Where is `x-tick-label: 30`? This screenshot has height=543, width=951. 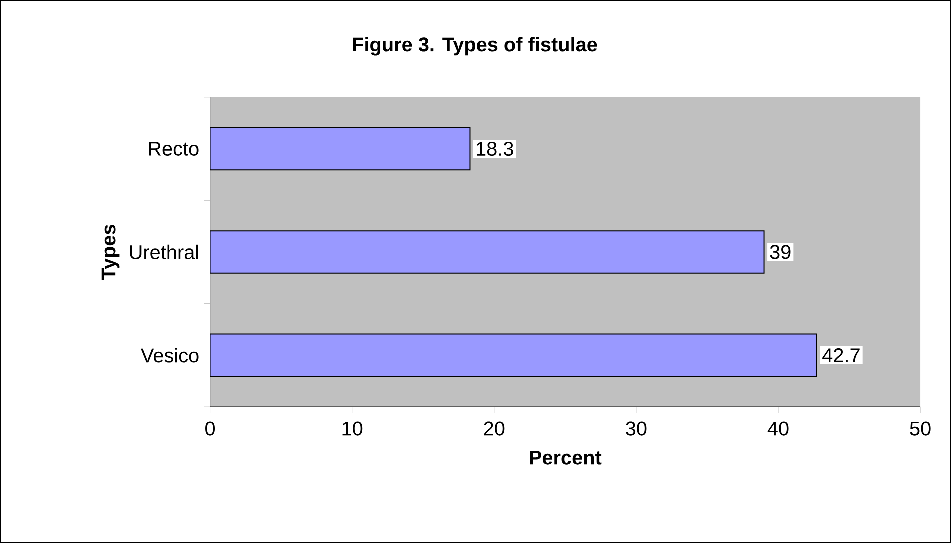 x-tick-label: 30 is located at coordinates (636, 429).